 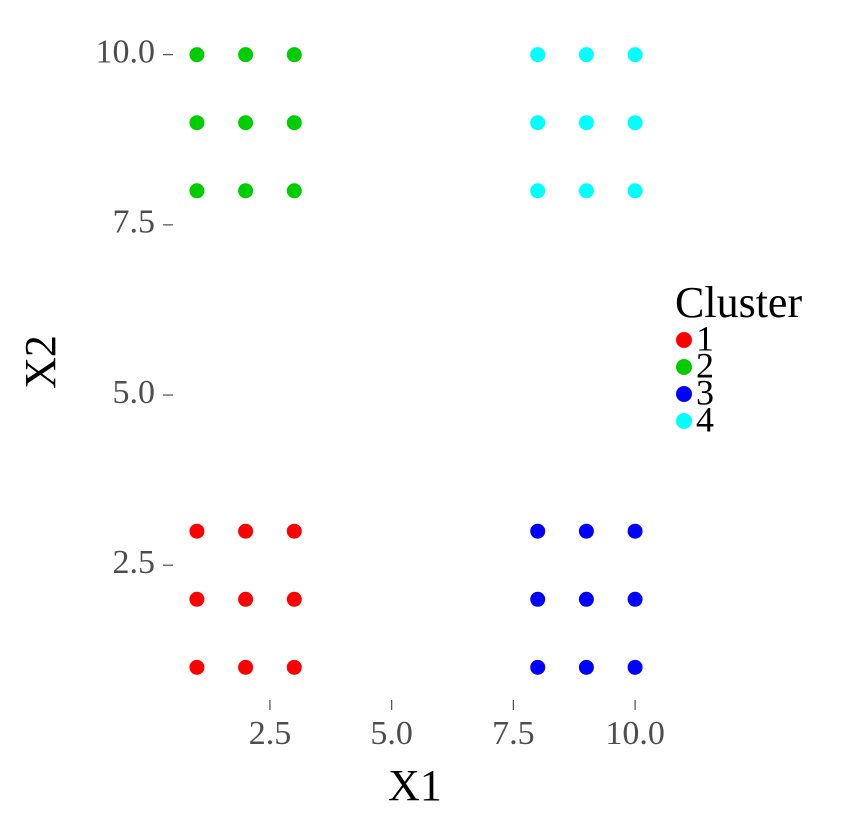 I want to click on legend-label: 2, so click(x=705, y=365).